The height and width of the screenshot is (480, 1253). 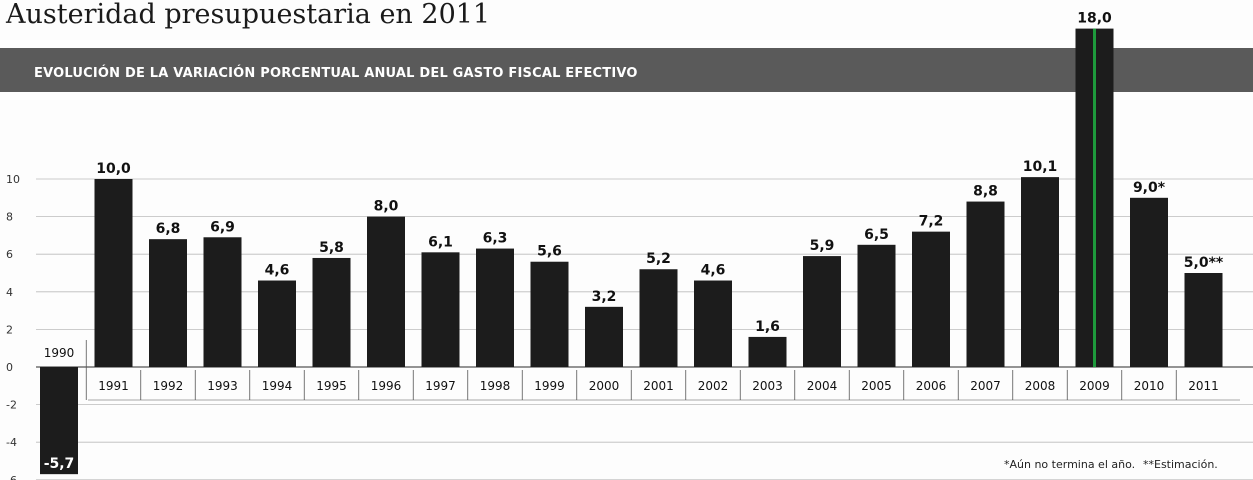 What do you see at coordinates (876, 235) in the screenshot?
I see `value-label: 6,5` at bounding box center [876, 235].